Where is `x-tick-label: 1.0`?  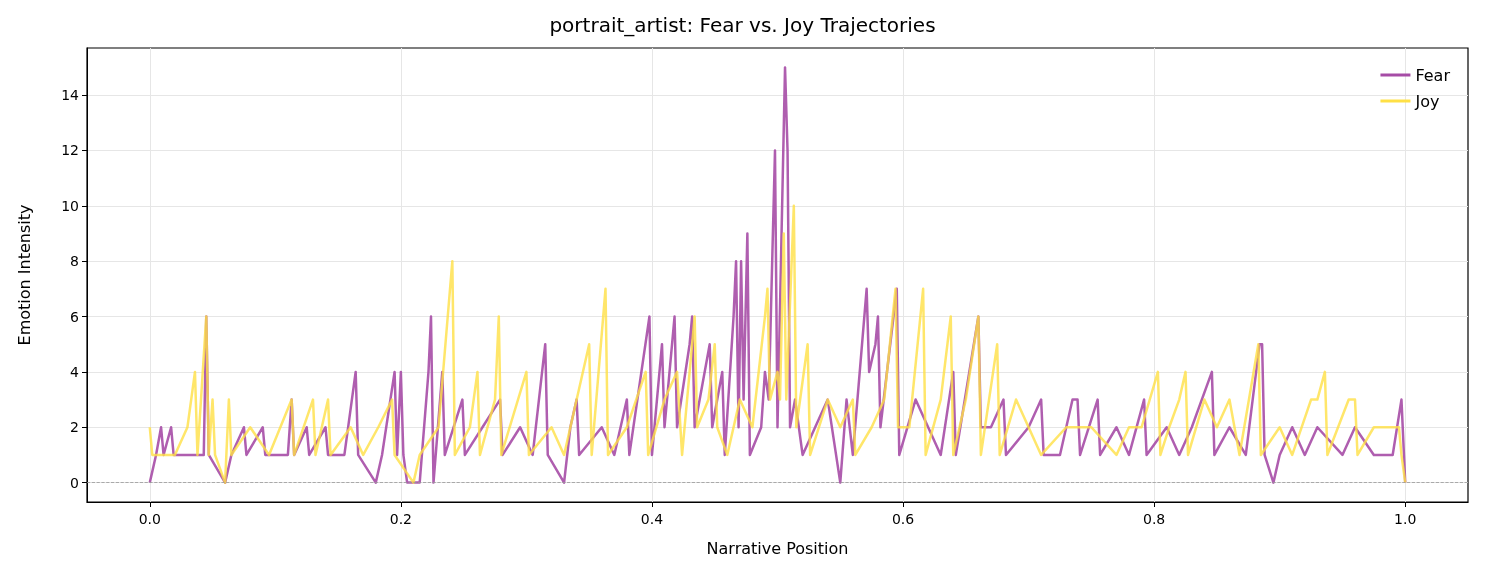 x-tick-label: 1.0 is located at coordinates (1405, 519).